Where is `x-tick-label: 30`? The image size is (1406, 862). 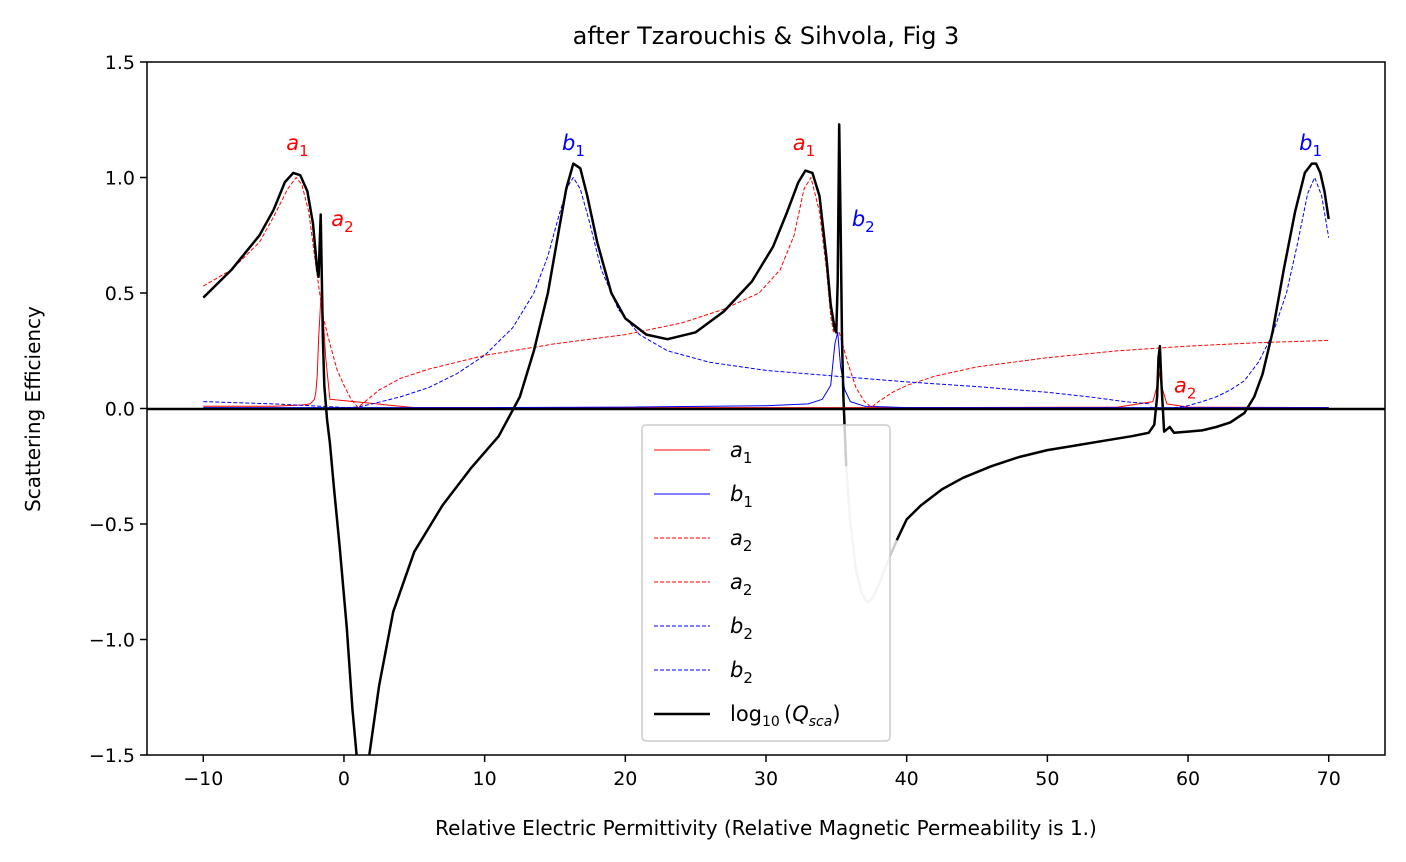 x-tick-label: 30 is located at coordinates (766, 779).